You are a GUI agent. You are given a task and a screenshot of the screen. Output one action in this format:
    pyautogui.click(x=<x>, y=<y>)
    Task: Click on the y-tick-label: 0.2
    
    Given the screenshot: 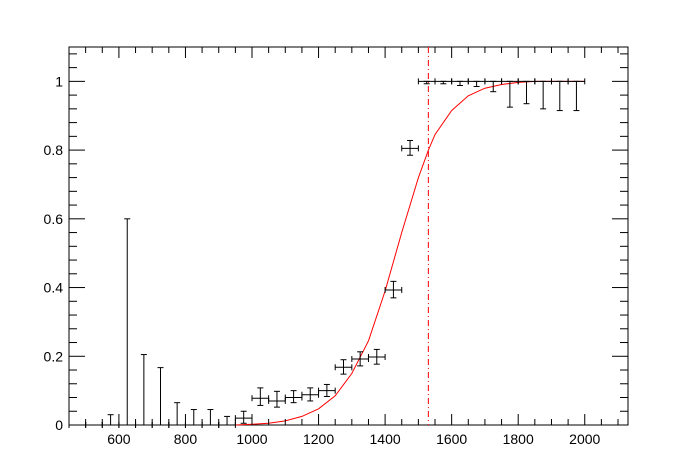 What is the action you would take?
    pyautogui.click(x=54, y=356)
    